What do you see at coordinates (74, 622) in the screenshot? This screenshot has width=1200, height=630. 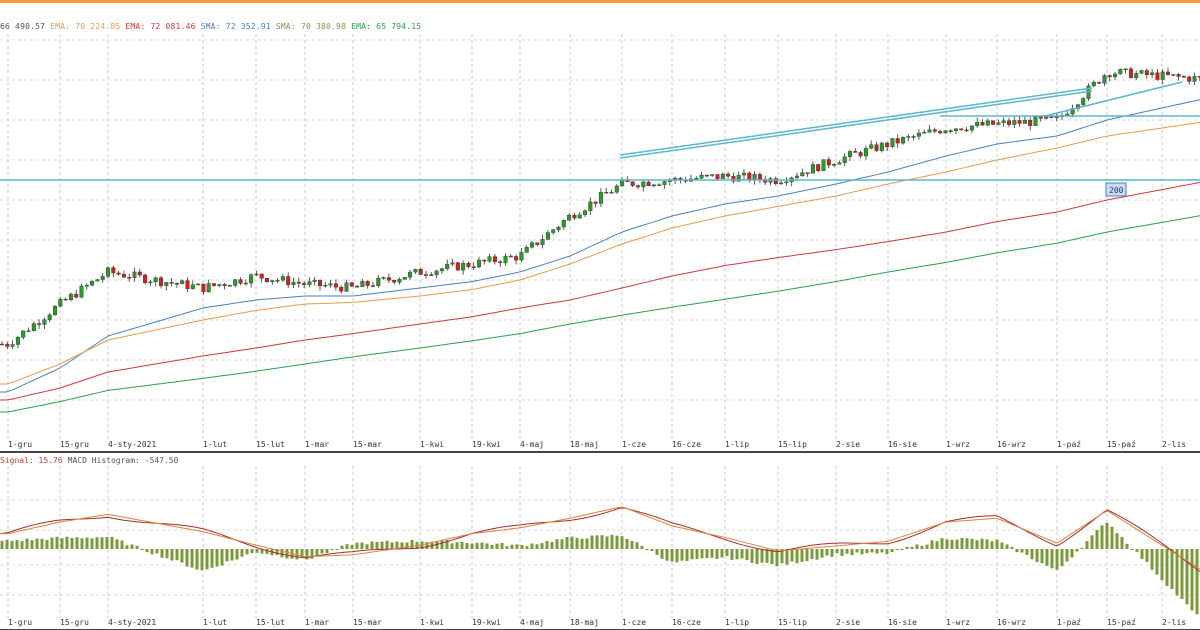 I see `x-tick-label: 15-gru` at bounding box center [74, 622].